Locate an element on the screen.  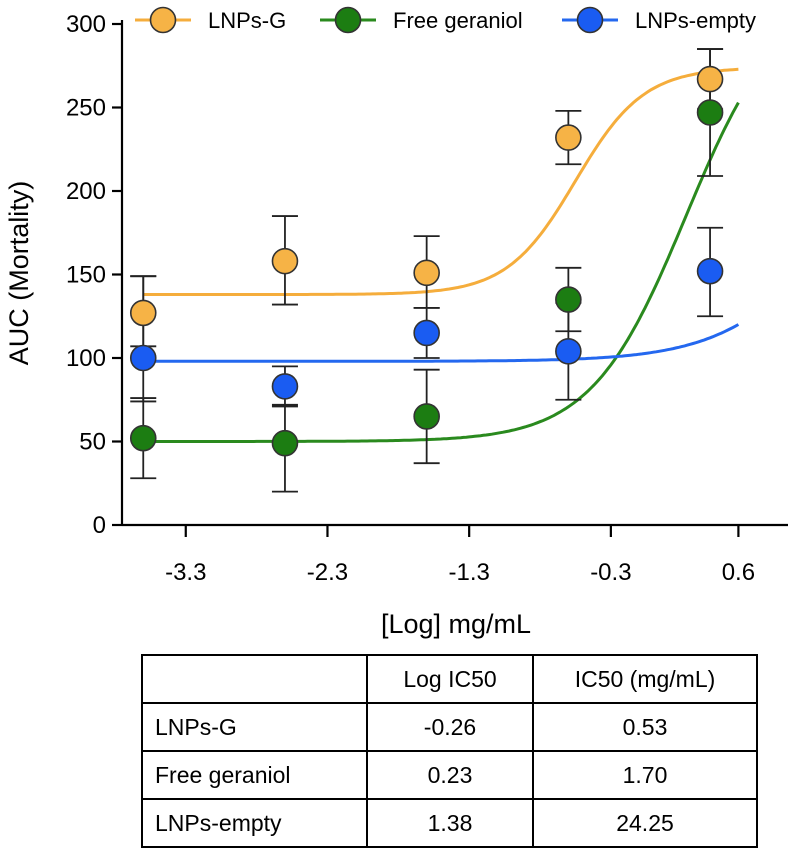
table-cell-name: Free geraniol is located at coordinates (254, 775).